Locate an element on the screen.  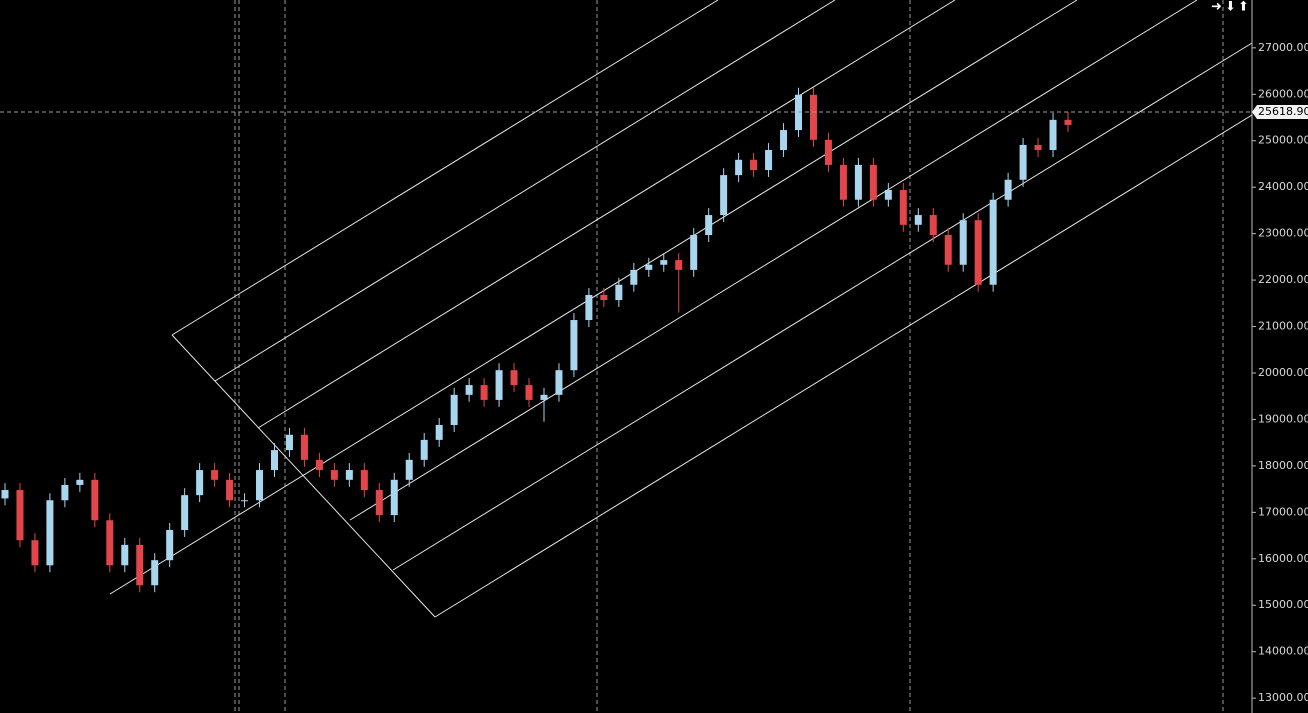
y-tick-label: 27000.00 is located at coordinates (1283, 47).